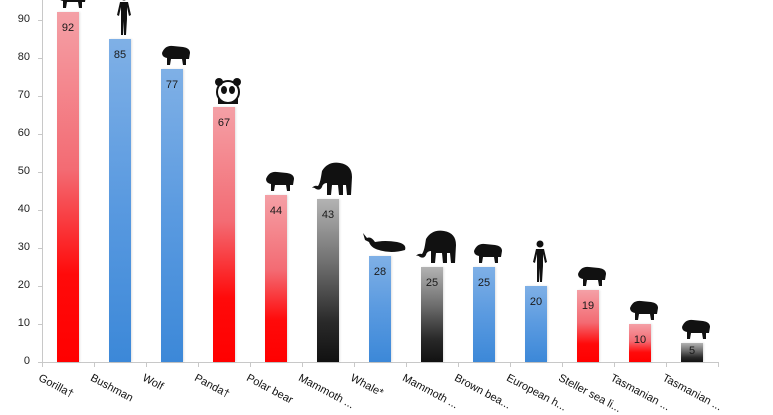 Image resolution: width=773 pixels, height=415 pixels. I want to click on sea-lion-icon, so click(592, 277).